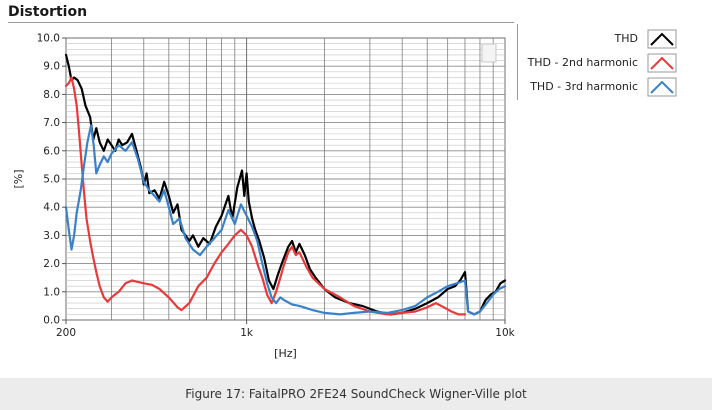 This screenshot has width=712, height=410. What do you see at coordinates (261, 22) in the screenshot?
I see `title-divider` at bounding box center [261, 22].